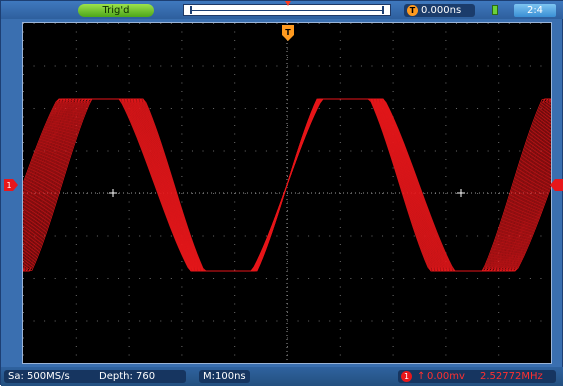 The width and height of the screenshot is (563, 386). What do you see at coordinates (556, 185) in the screenshot?
I see `trigger-level-marker-icon` at bounding box center [556, 185].